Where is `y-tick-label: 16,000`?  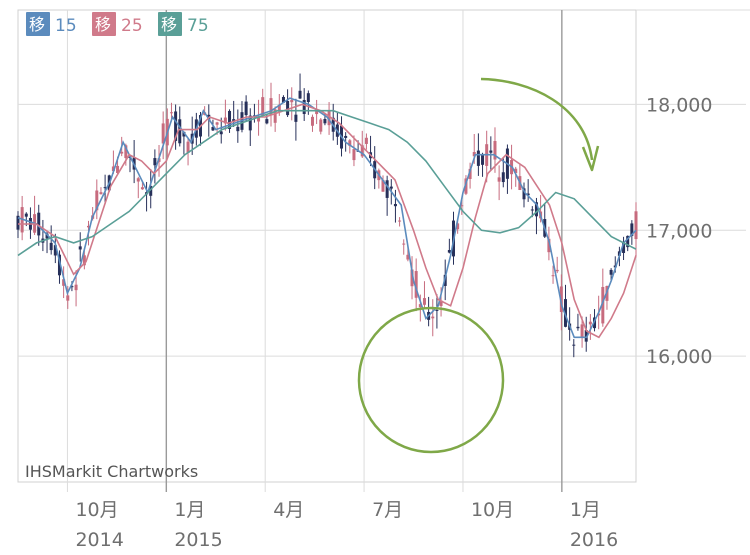
y-tick-label: 16,000 is located at coordinates (679, 357).